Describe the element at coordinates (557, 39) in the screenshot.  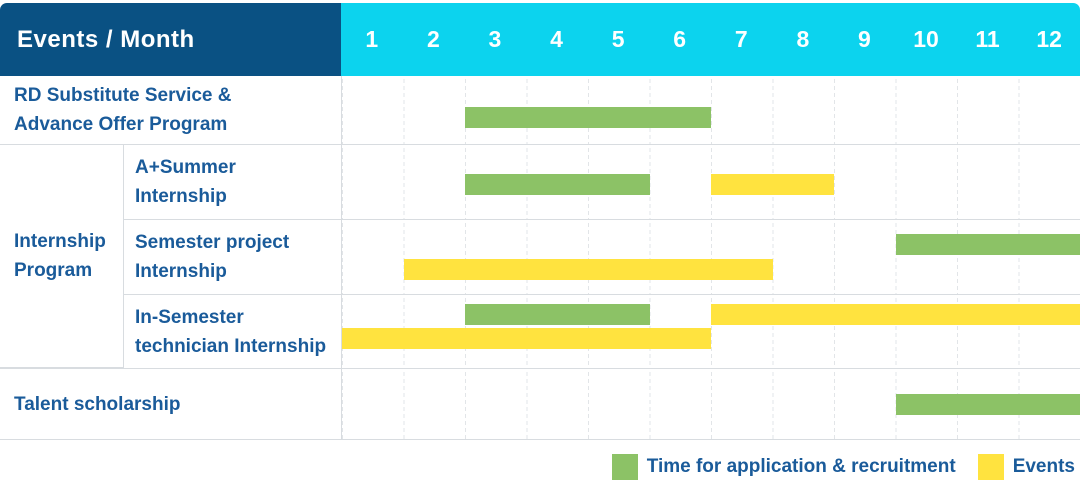
I see `month-header-cell: 4` at that location.